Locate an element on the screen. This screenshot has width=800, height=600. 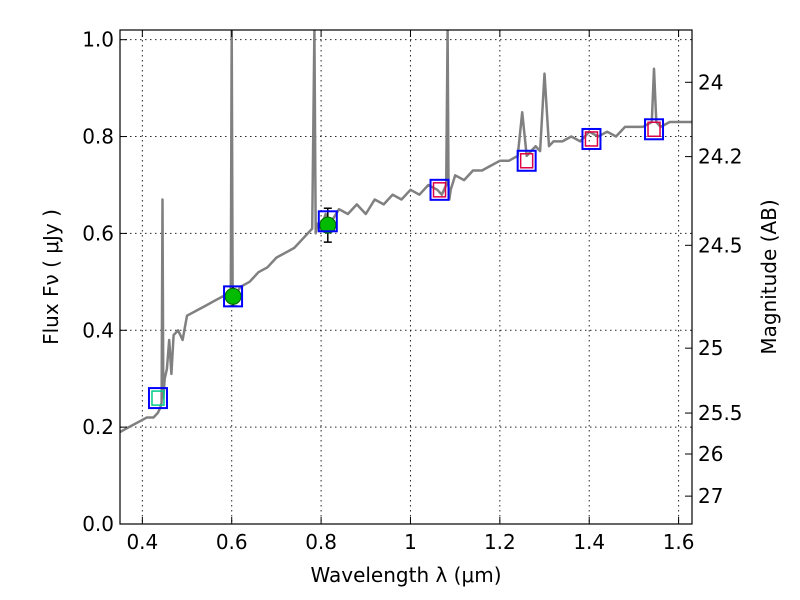
x-tick-label: 0.4 is located at coordinates (142, 542).